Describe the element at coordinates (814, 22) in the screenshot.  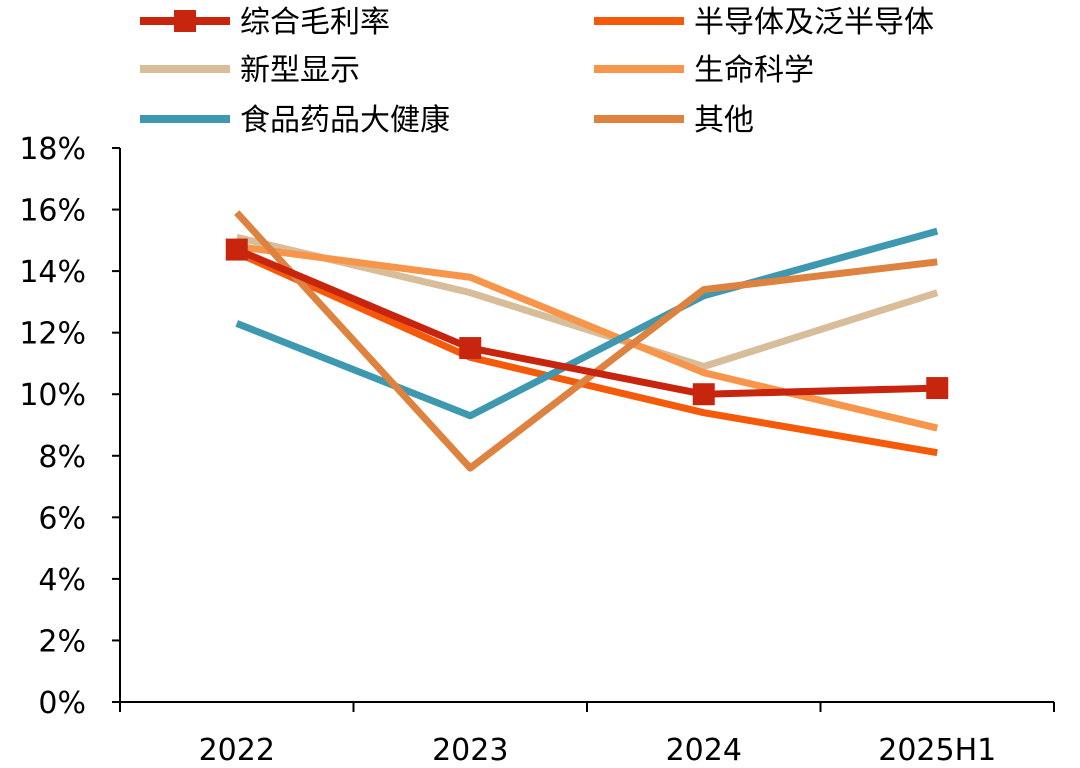
I see `legend-label: 半导体及泛半导体` at that location.